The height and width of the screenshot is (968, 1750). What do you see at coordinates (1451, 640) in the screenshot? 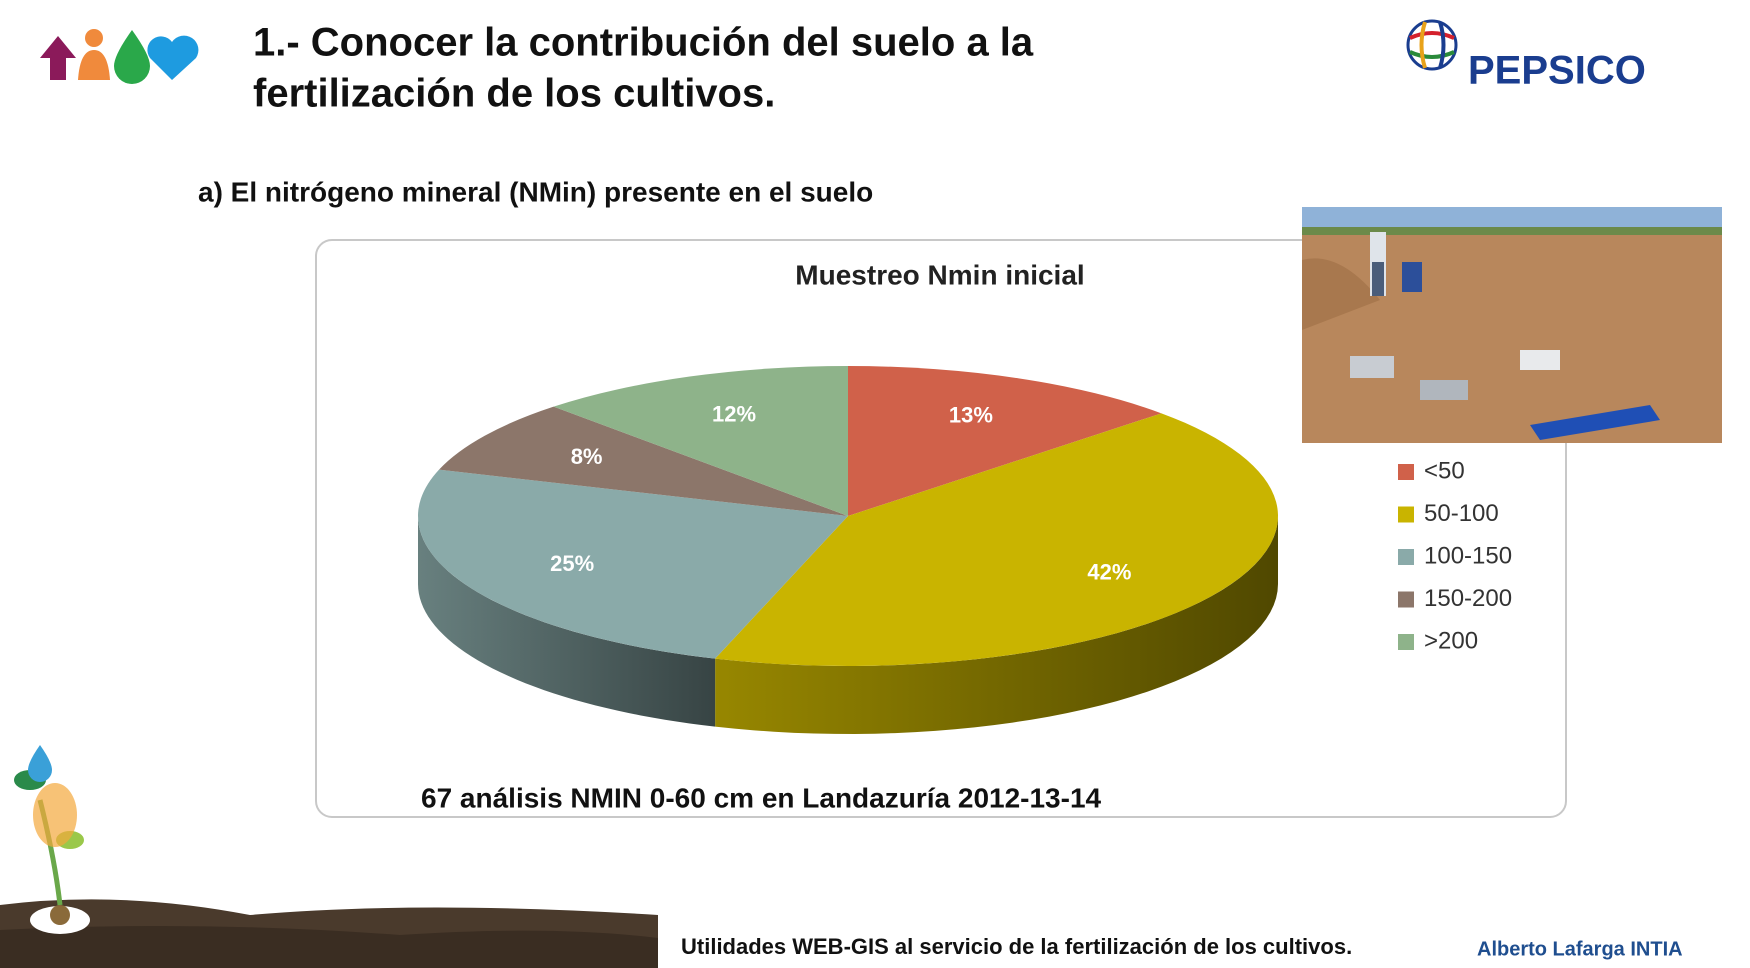
I see `legend-label: >200` at bounding box center [1451, 640].